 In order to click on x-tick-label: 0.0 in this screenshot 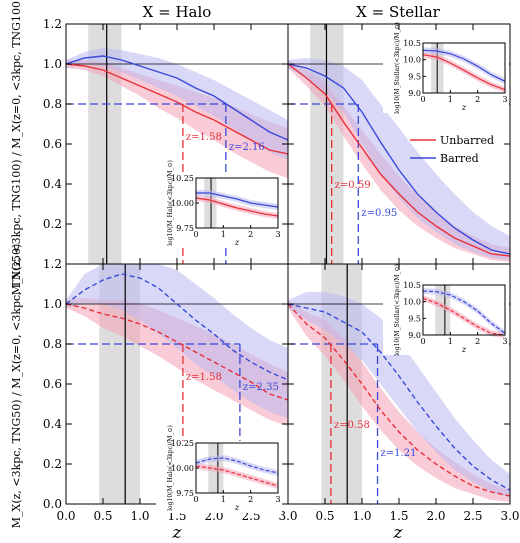, I will do `click(65, 516)`.